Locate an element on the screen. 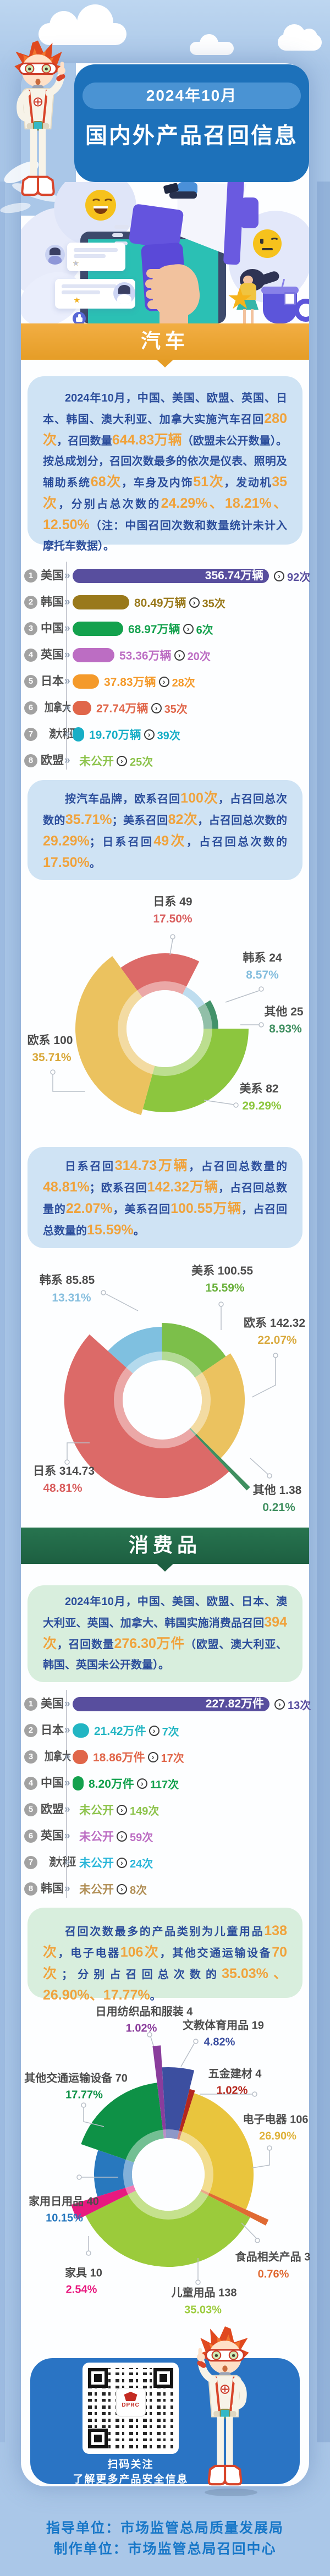 This screenshot has height=2576, width=330. bar-value-group: 未公开 › 8次 is located at coordinates (113, 1889).